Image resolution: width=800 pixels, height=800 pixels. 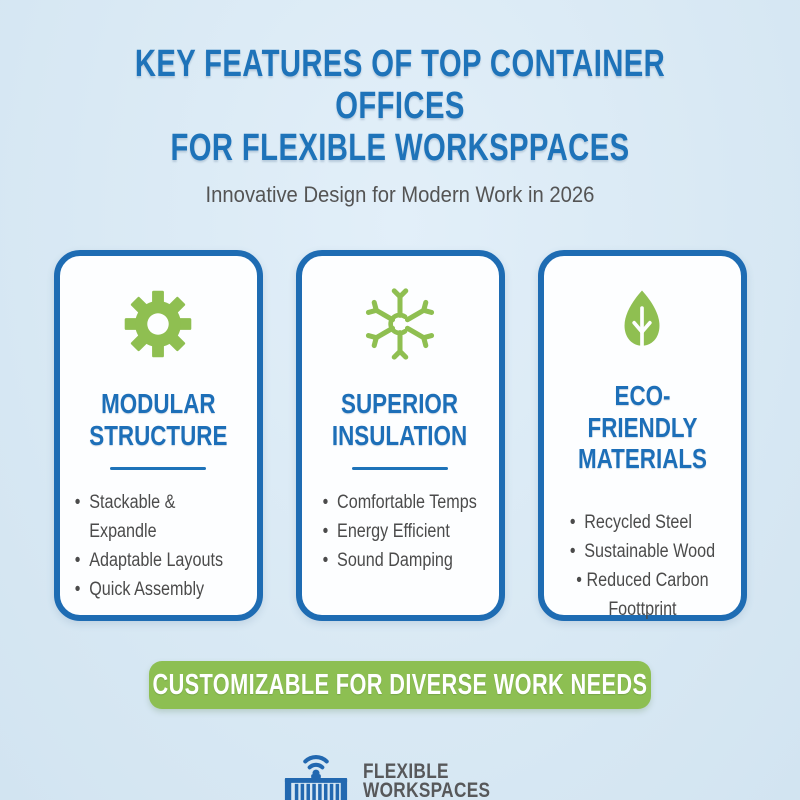 I want to click on banner-label: CUSTOMIZABLE FOR DIVERSE WORK NEEDS, so click(x=400, y=684).